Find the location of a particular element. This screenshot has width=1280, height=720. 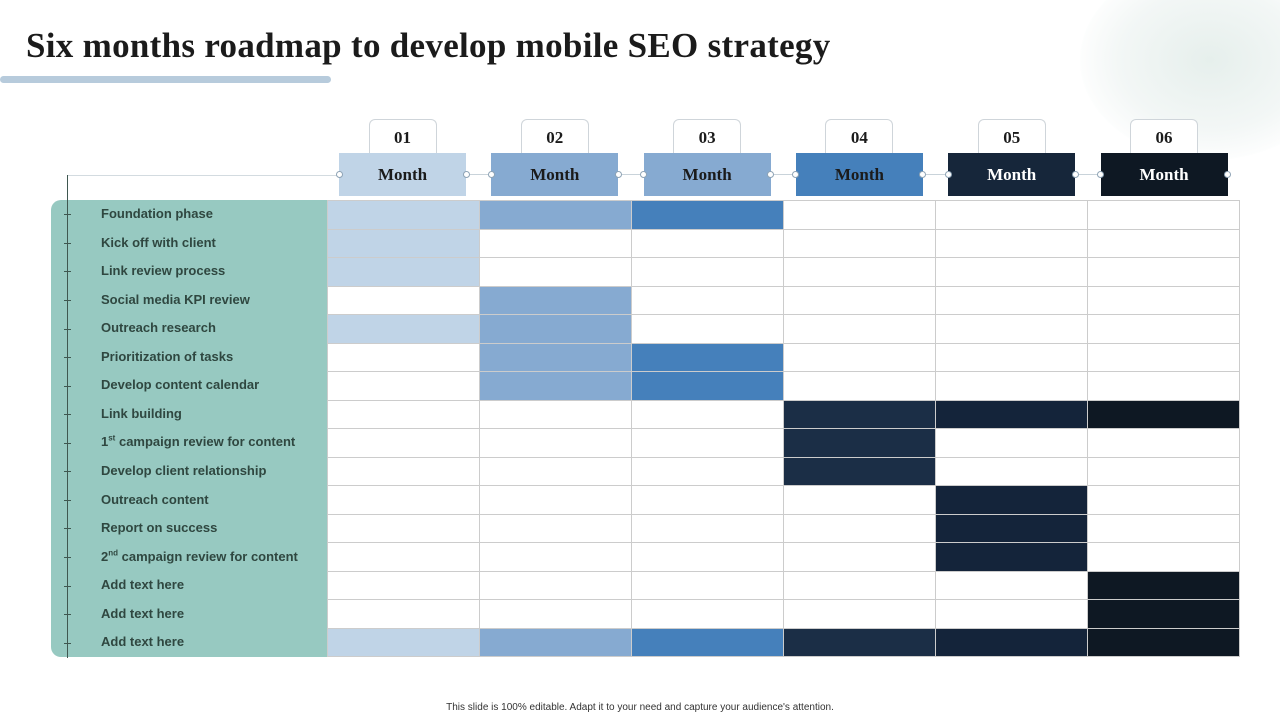

task-label-panel is located at coordinates (189, 428).